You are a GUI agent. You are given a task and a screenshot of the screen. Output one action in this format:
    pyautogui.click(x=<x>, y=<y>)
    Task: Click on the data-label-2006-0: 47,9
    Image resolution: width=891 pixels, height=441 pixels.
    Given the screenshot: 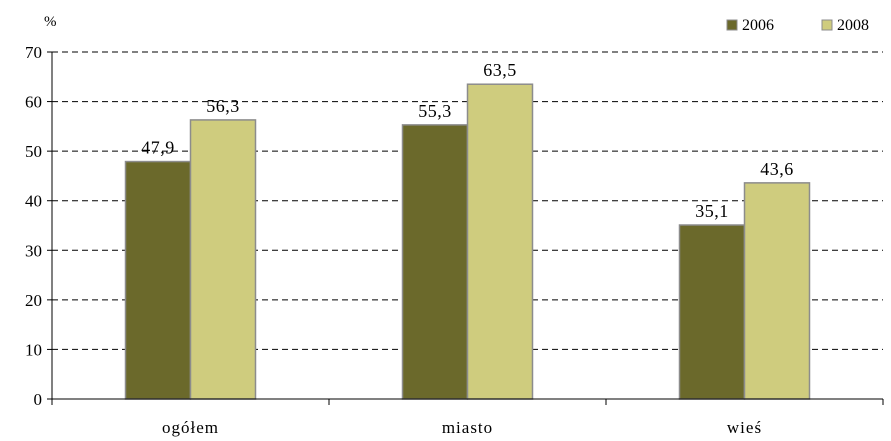 What is the action you would take?
    pyautogui.click(x=158, y=148)
    